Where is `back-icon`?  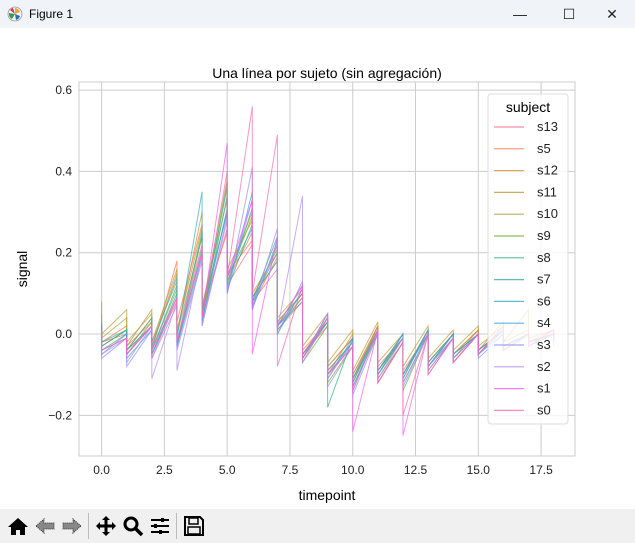
back-icon is located at coordinates (44, 526).